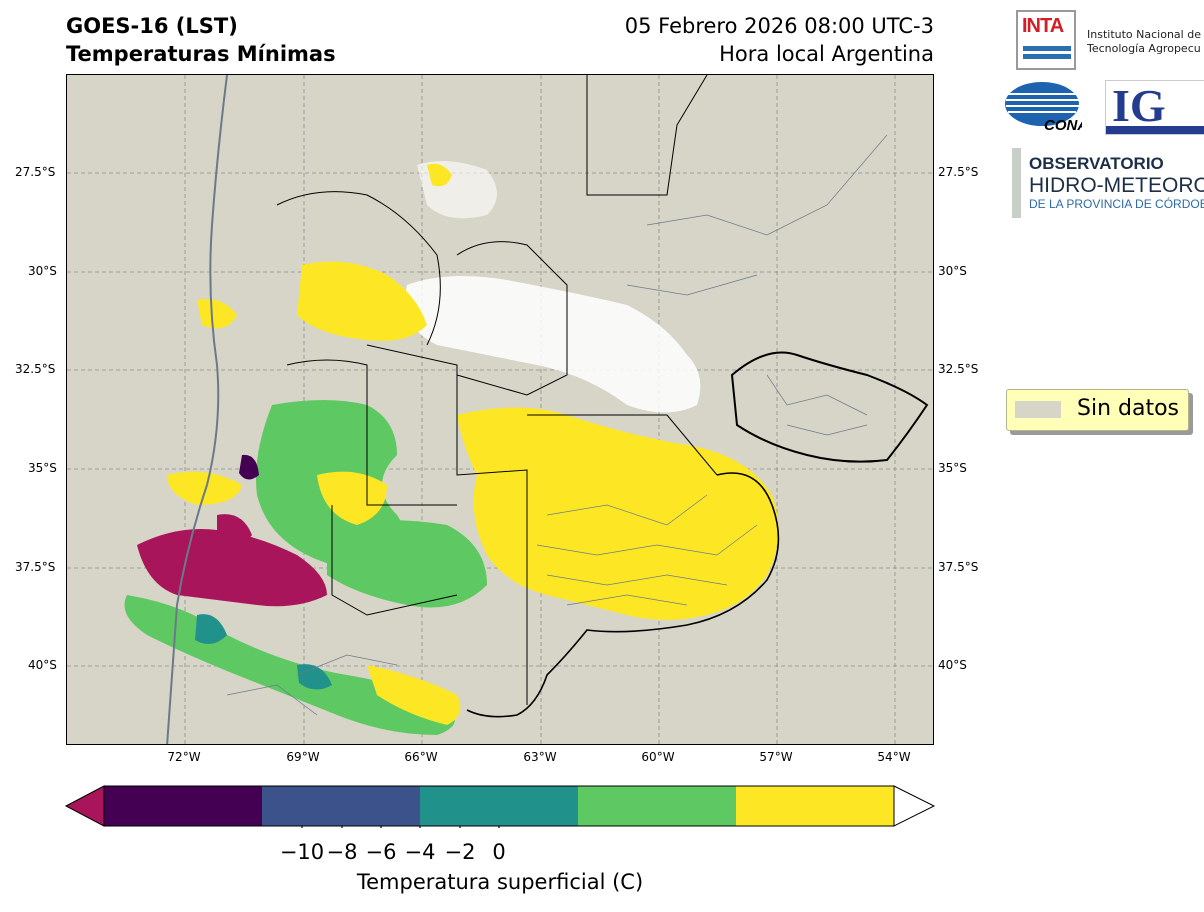 The height and width of the screenshot is (912, 1204). Describe the element at coordinates (776, 757) in the screenshot. I see `lon-label: 57°W` at that location.